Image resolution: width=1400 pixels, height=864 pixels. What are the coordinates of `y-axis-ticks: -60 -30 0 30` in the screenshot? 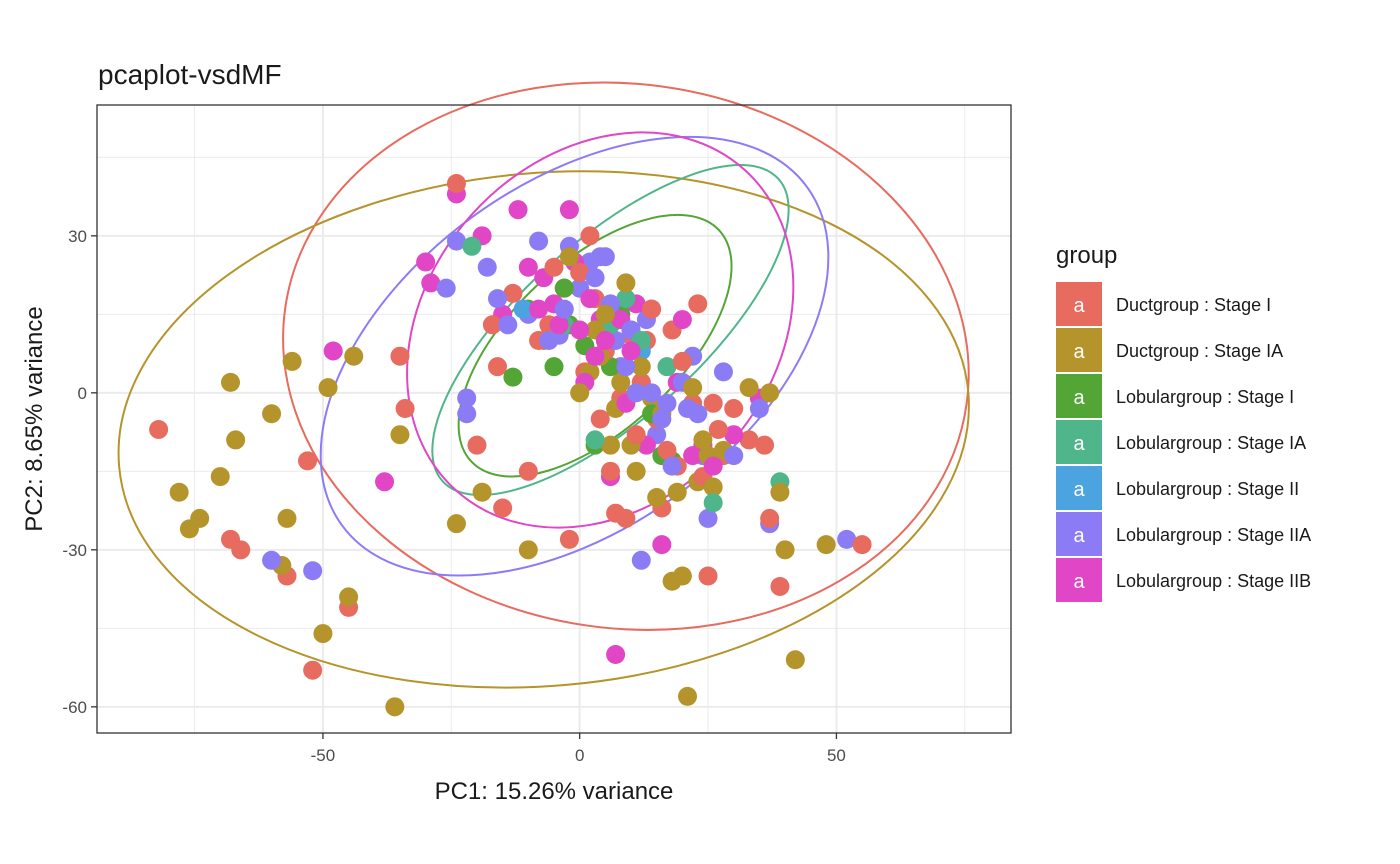 It's located at (79, 472).